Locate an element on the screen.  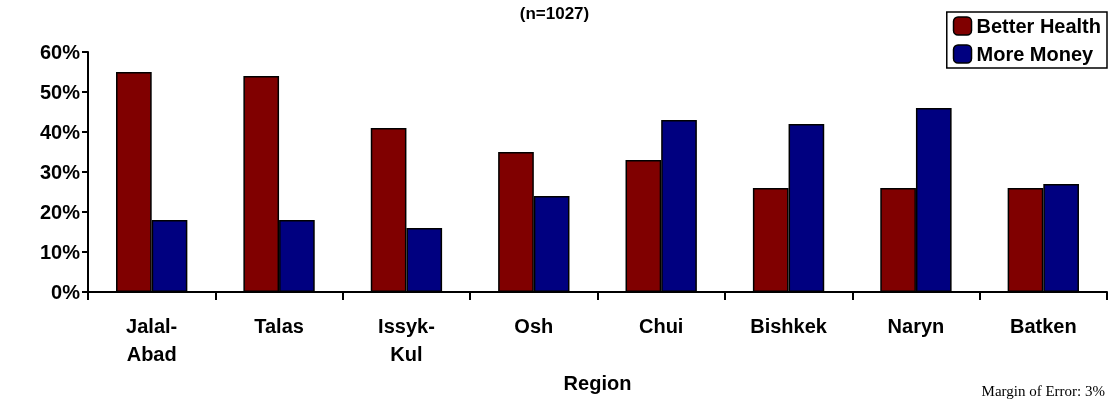
legend-label: Better Health is located at coordinates (1039, 26).